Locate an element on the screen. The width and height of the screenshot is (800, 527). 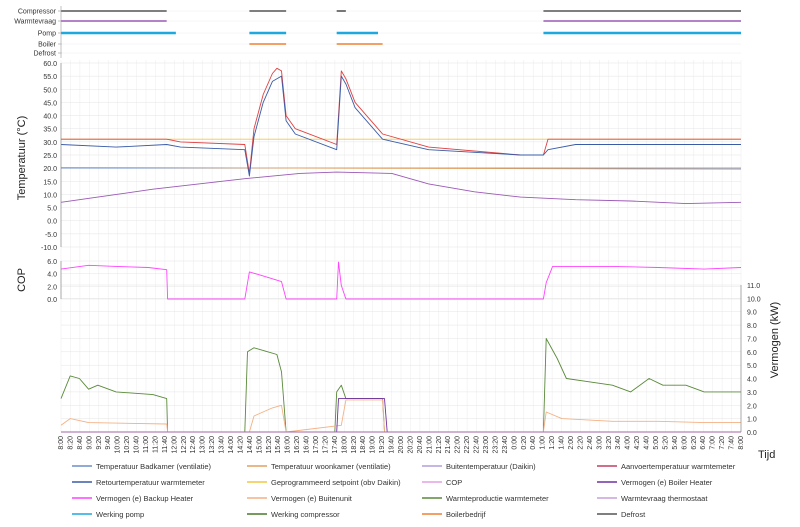
x-tick-label: 15:00 is located at coordinates (259, 445).